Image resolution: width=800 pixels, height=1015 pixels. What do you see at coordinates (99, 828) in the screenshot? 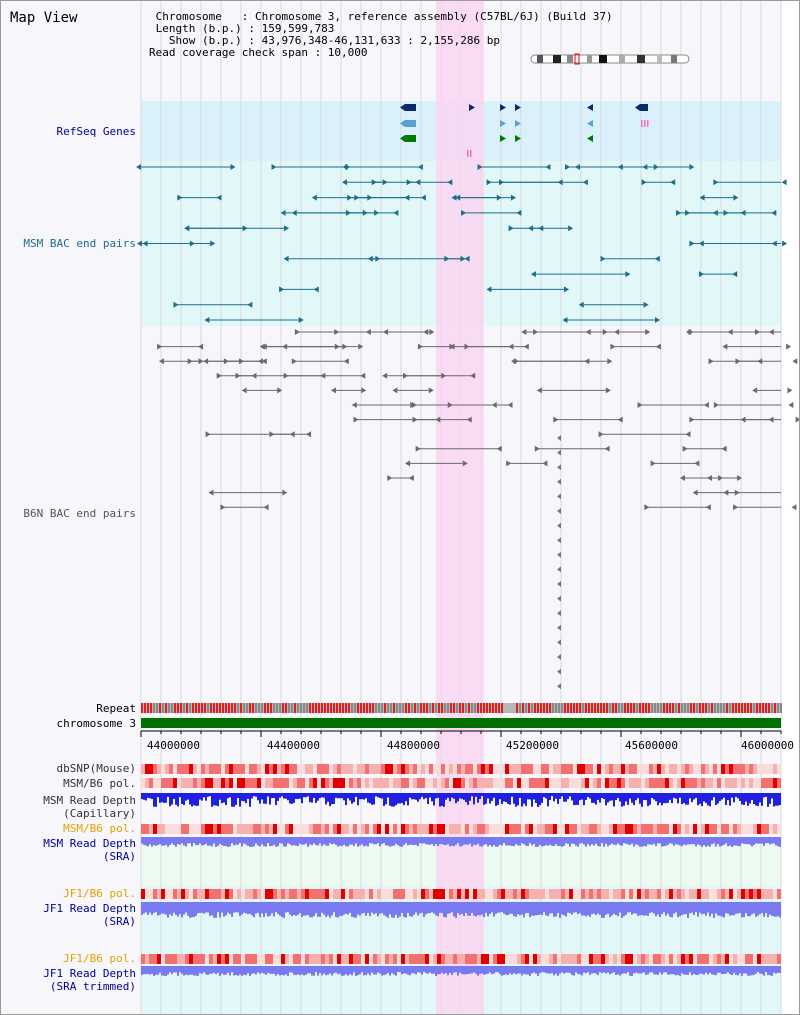
I see `track-label-msm-pol-2: MSM/B6 pol.` at bounding box center [99, 828].